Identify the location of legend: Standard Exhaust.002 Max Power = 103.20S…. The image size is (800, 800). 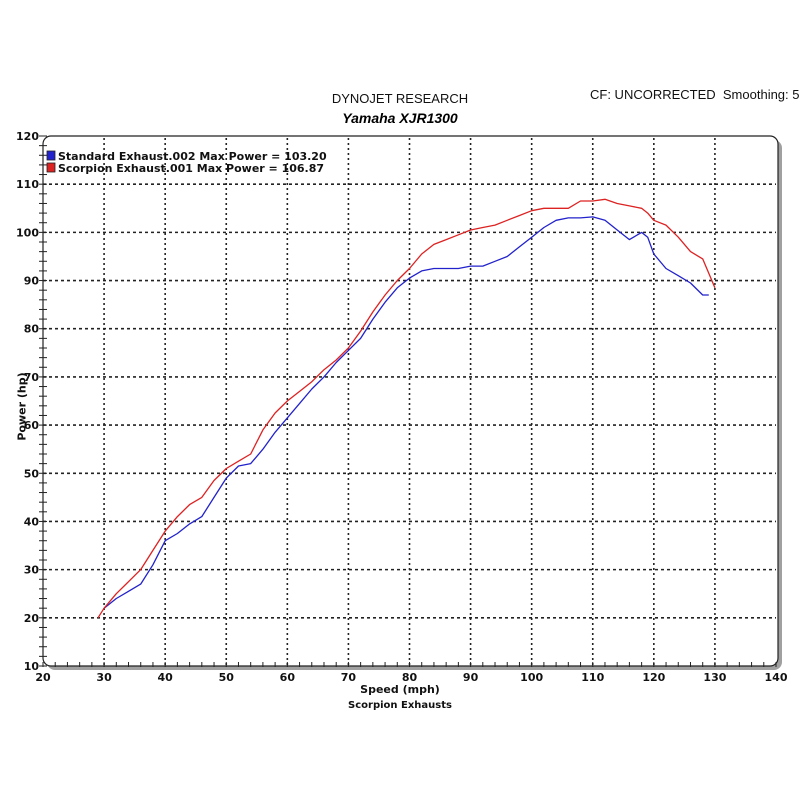
(186, 162).